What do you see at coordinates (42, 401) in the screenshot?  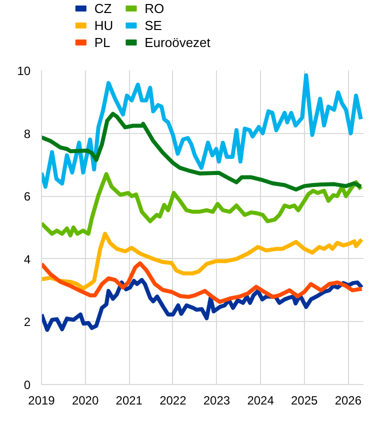 I see `x-tick-label: 2019` at bounding box center [42, 401].